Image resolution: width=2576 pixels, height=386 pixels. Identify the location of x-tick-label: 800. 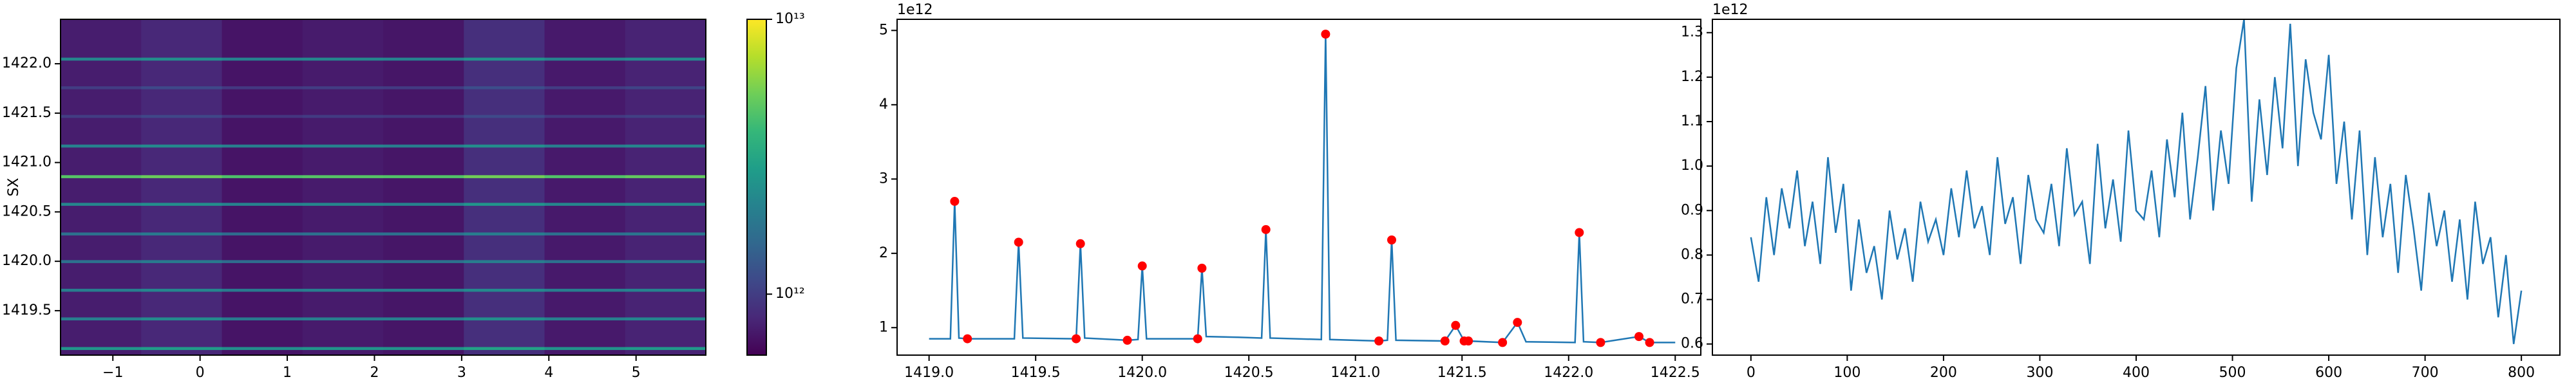
(2522, 373).